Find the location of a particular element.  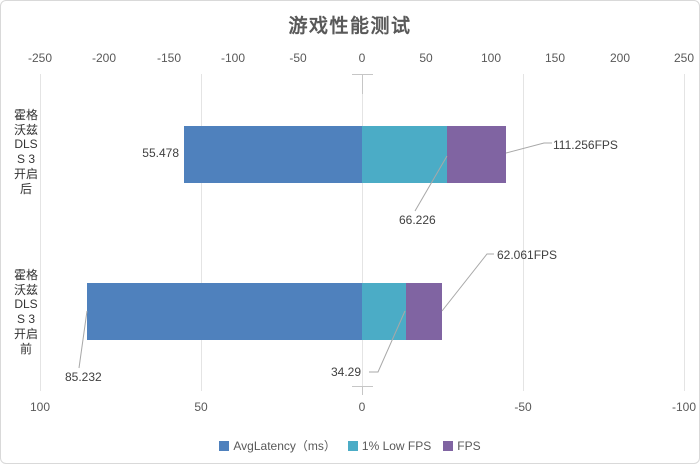

legend-item-fps: FPS is located at coordinates (462, 445).